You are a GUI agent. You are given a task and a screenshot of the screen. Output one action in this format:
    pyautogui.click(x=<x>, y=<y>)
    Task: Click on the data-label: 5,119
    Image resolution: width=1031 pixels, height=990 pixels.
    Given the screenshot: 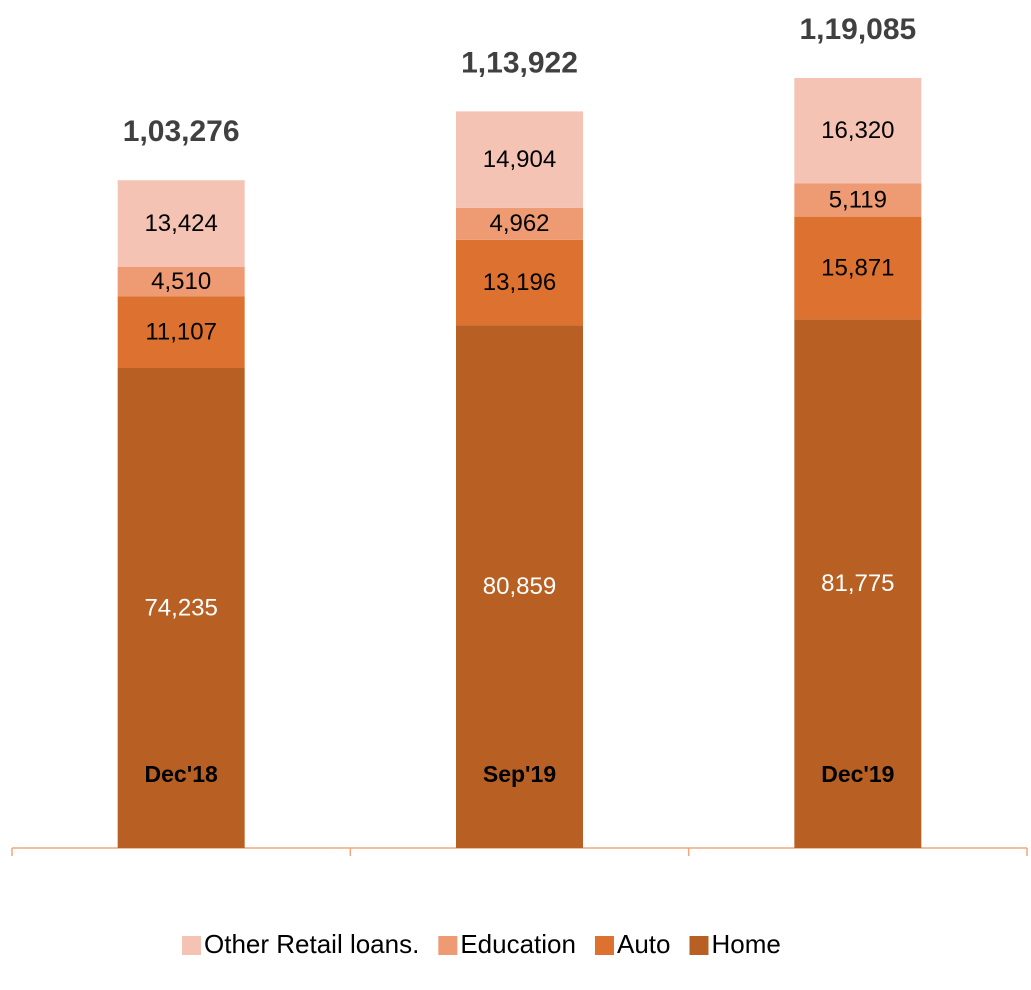 What is the action you would take?
    pyautogui.click(x=858, y=199)
    